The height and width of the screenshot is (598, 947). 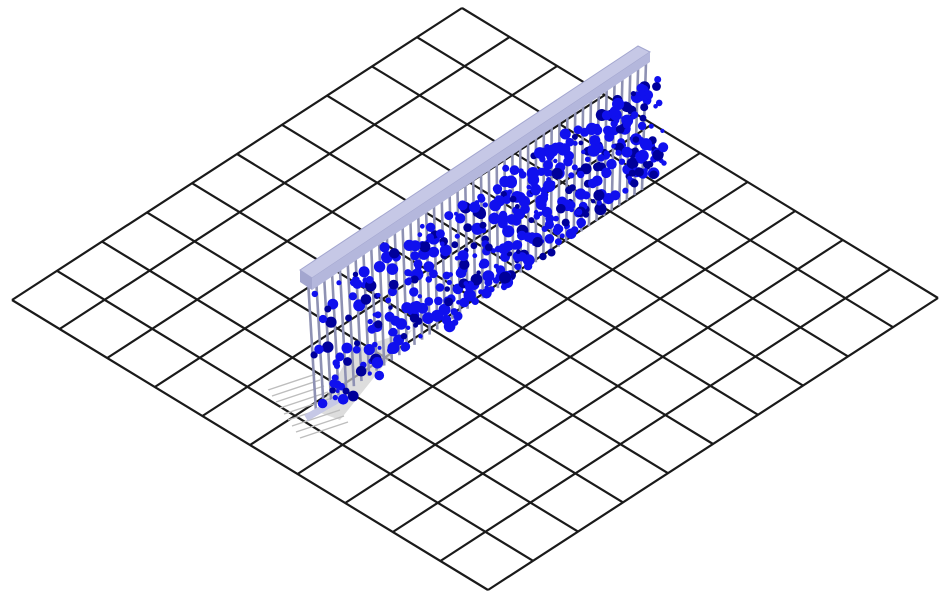 I want to click on rail-front, so click(x=481, y=171).